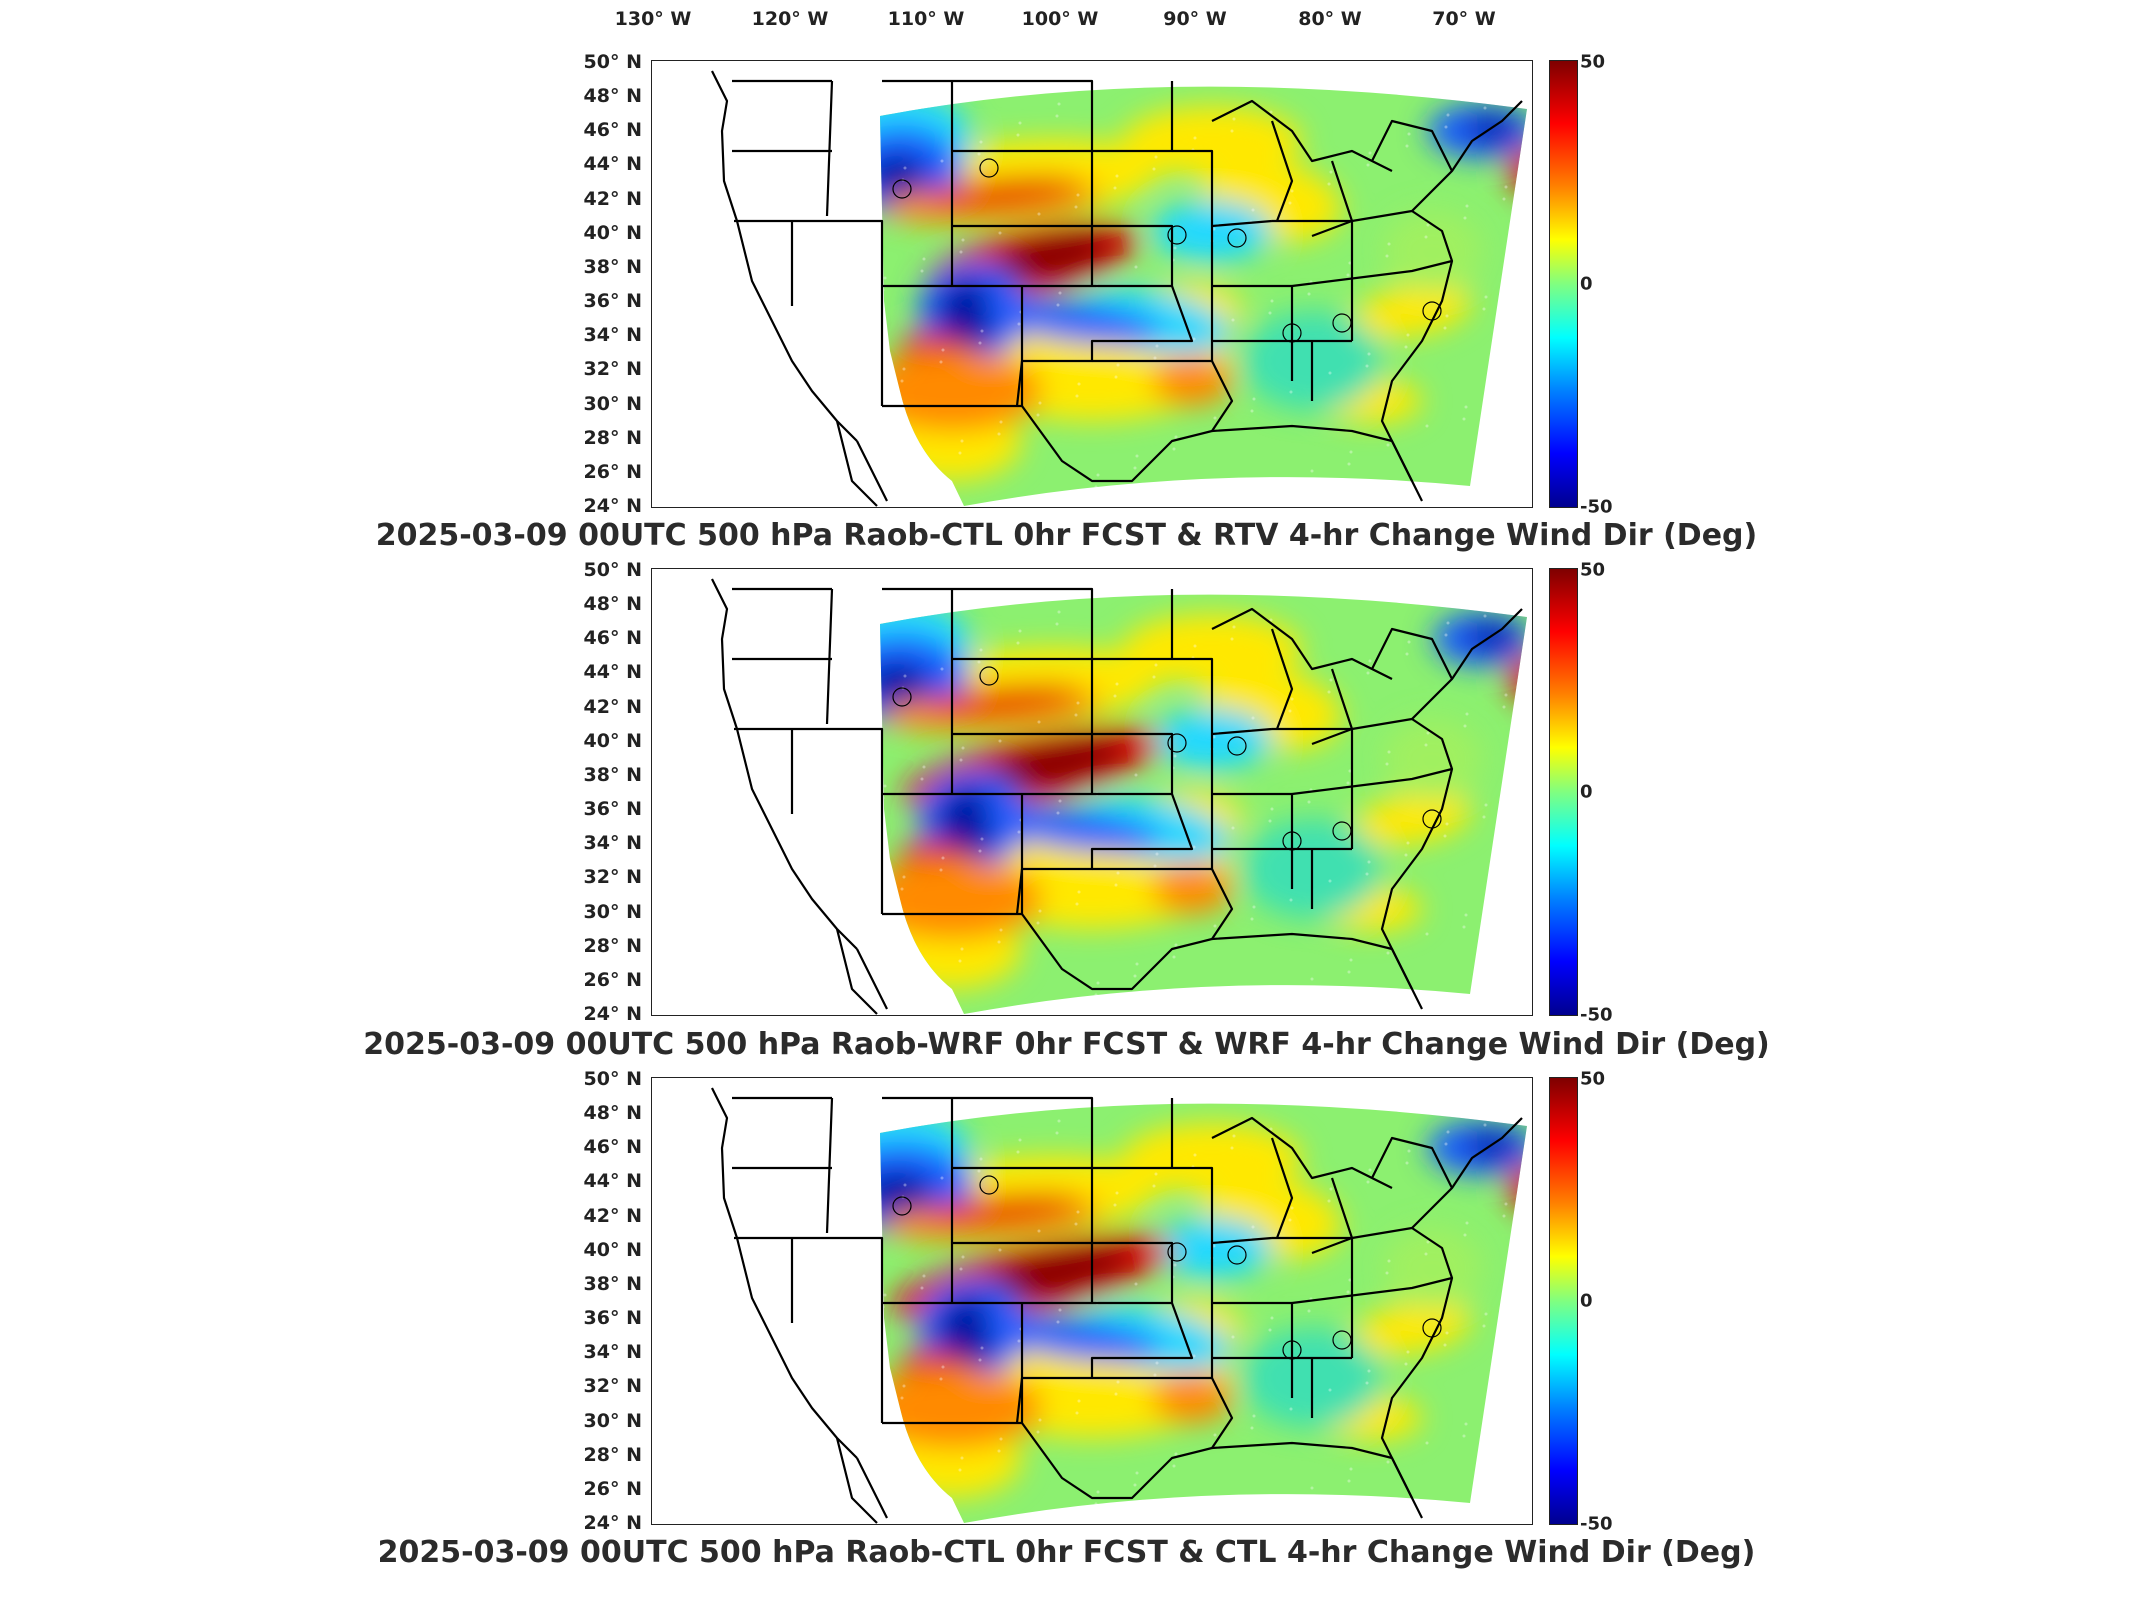 The width and height of the screenshot is (2133, 1600). I want to click on lon-label-70w: 70° W, so click(1464, 19).